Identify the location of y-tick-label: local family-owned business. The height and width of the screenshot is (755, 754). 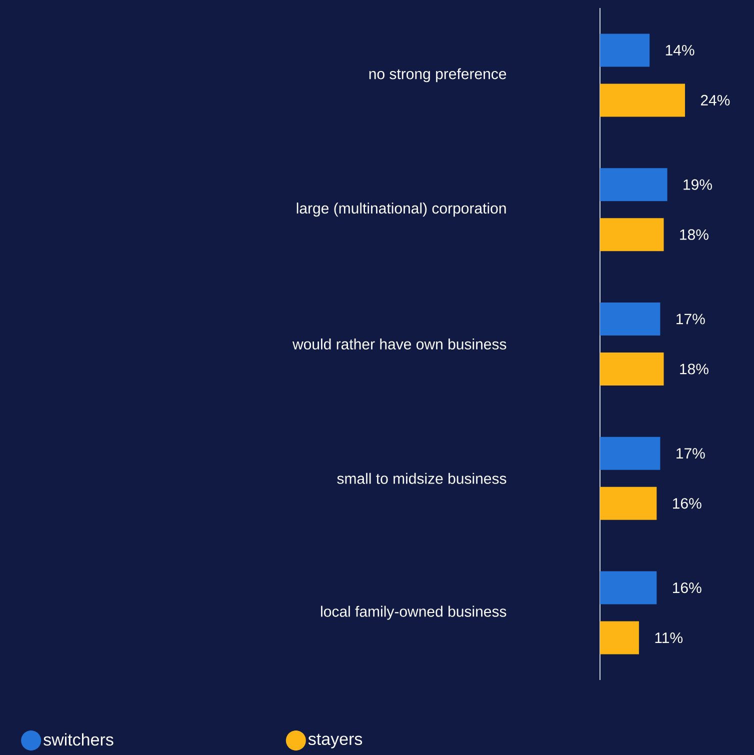
(413, 613).